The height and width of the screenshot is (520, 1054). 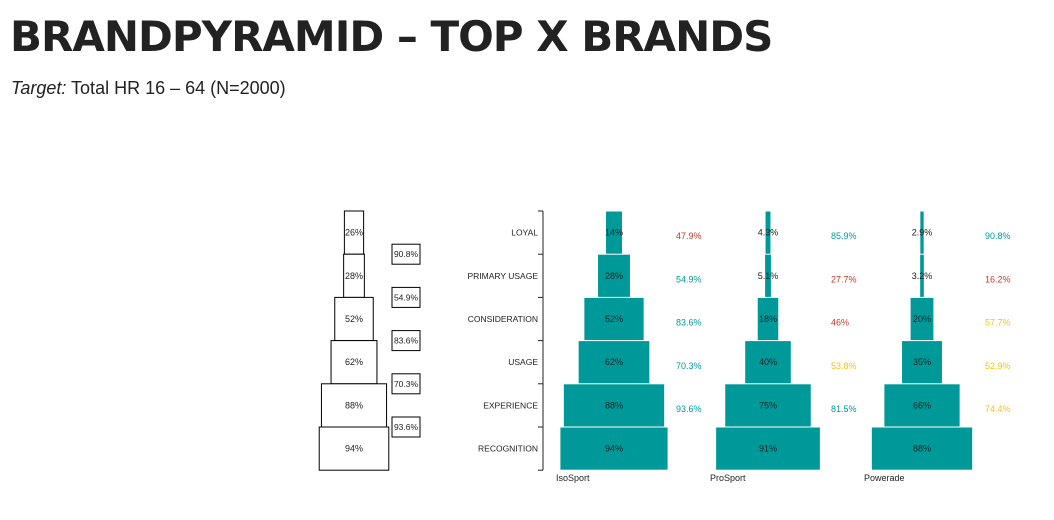 What do you see at coordinates (39, 88) in the screenshot?
I see `subtitle-prefix: Target:` at bounding box center [39, 88].